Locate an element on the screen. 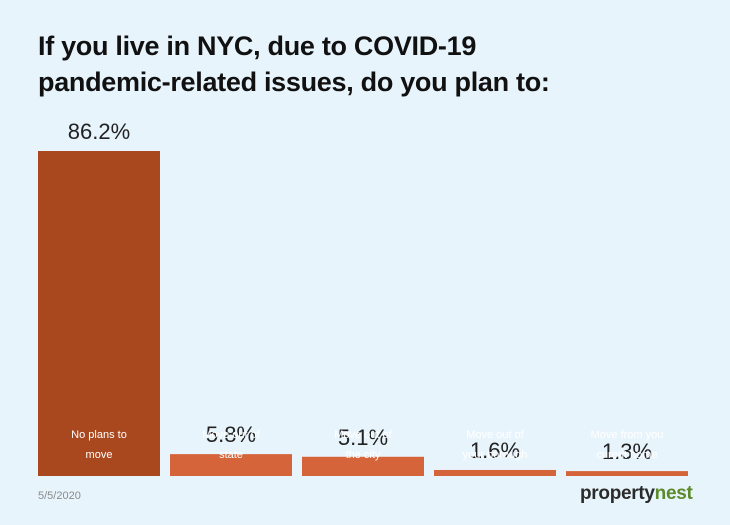 Image resolution: width=730 pixels, height=525 pixels. title-line-1: If you live in NYC, due to COVID-19 is located at coordinates (257, 46).